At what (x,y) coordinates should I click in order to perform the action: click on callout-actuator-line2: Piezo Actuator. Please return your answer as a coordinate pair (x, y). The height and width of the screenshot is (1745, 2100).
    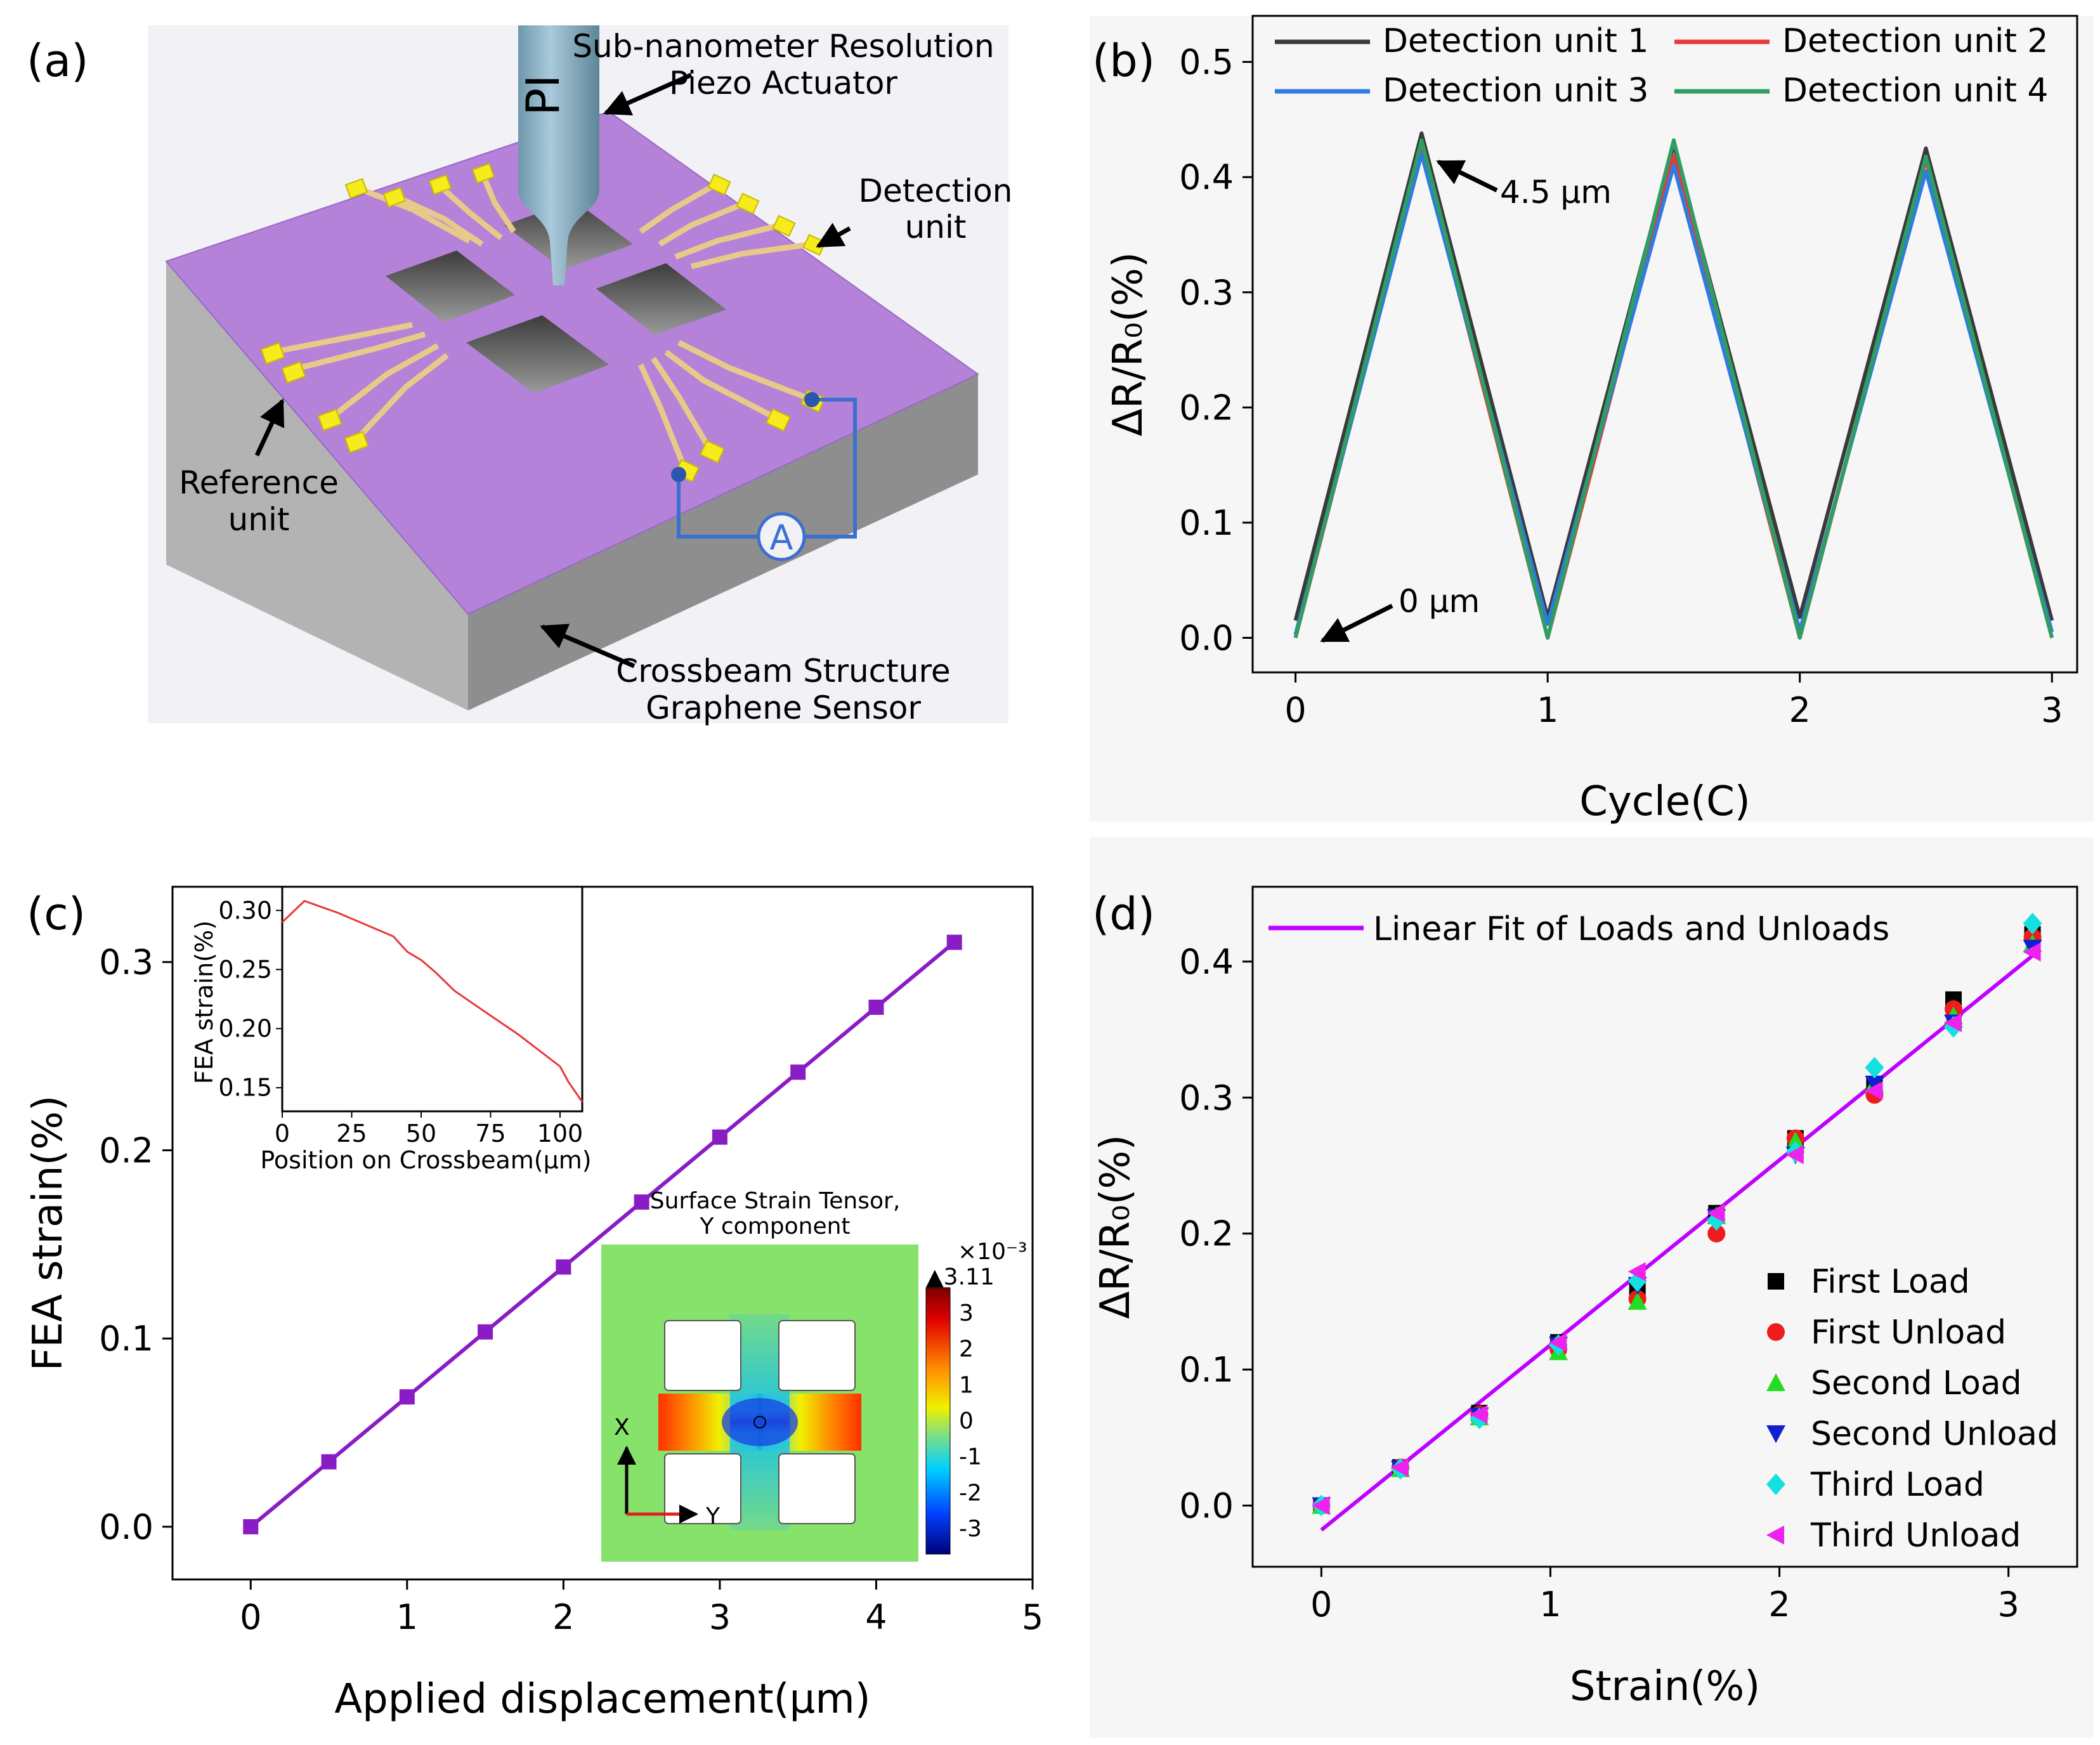
    Looking at the image, I should click on (783, 83).